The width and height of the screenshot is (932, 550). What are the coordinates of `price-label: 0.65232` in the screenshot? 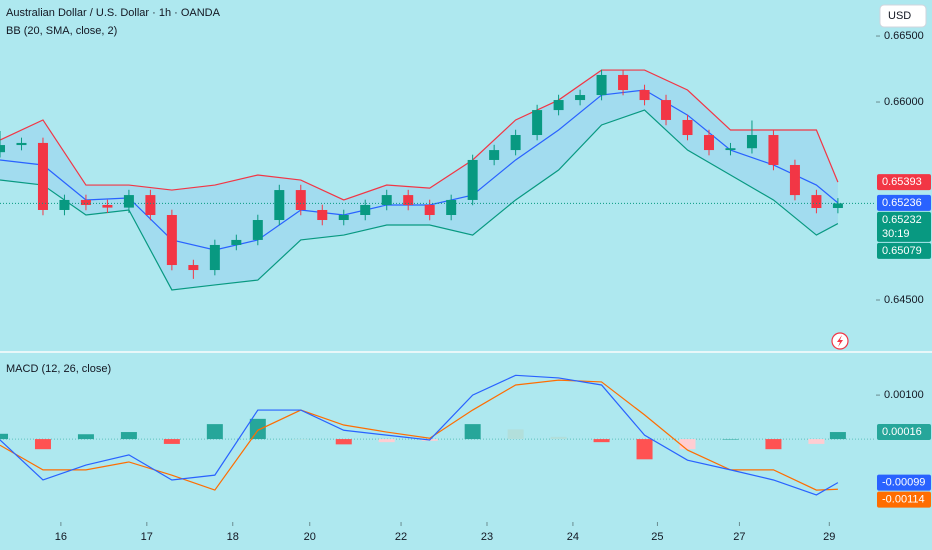 It's located at (902, 220).